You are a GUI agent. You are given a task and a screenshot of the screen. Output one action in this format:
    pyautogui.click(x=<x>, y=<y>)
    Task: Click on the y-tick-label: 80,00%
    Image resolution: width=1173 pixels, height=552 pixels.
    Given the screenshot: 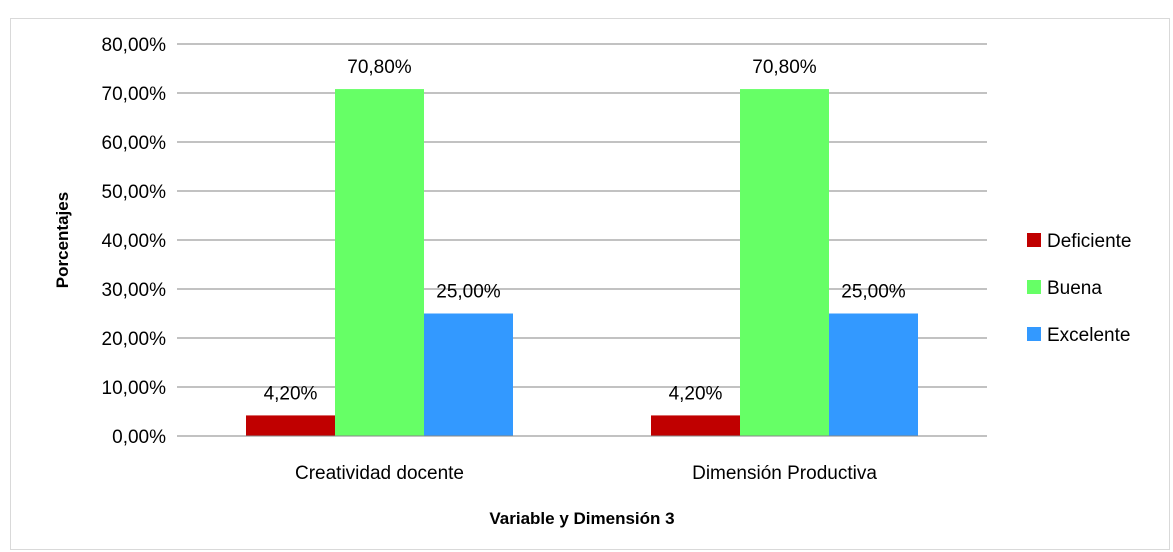 What is the action you would take?
    pyautogui.click(x=134, y=45)
    